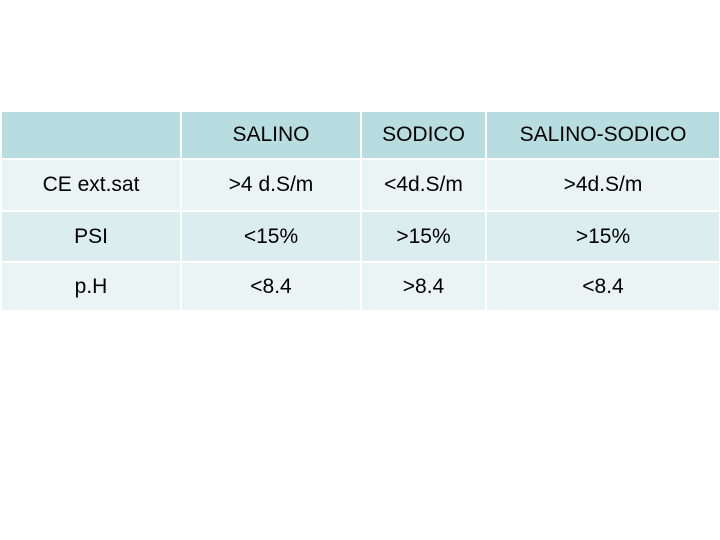  I want to click on table-row: p.H <8.4 >8.4 <8.4, so click(360, 286).